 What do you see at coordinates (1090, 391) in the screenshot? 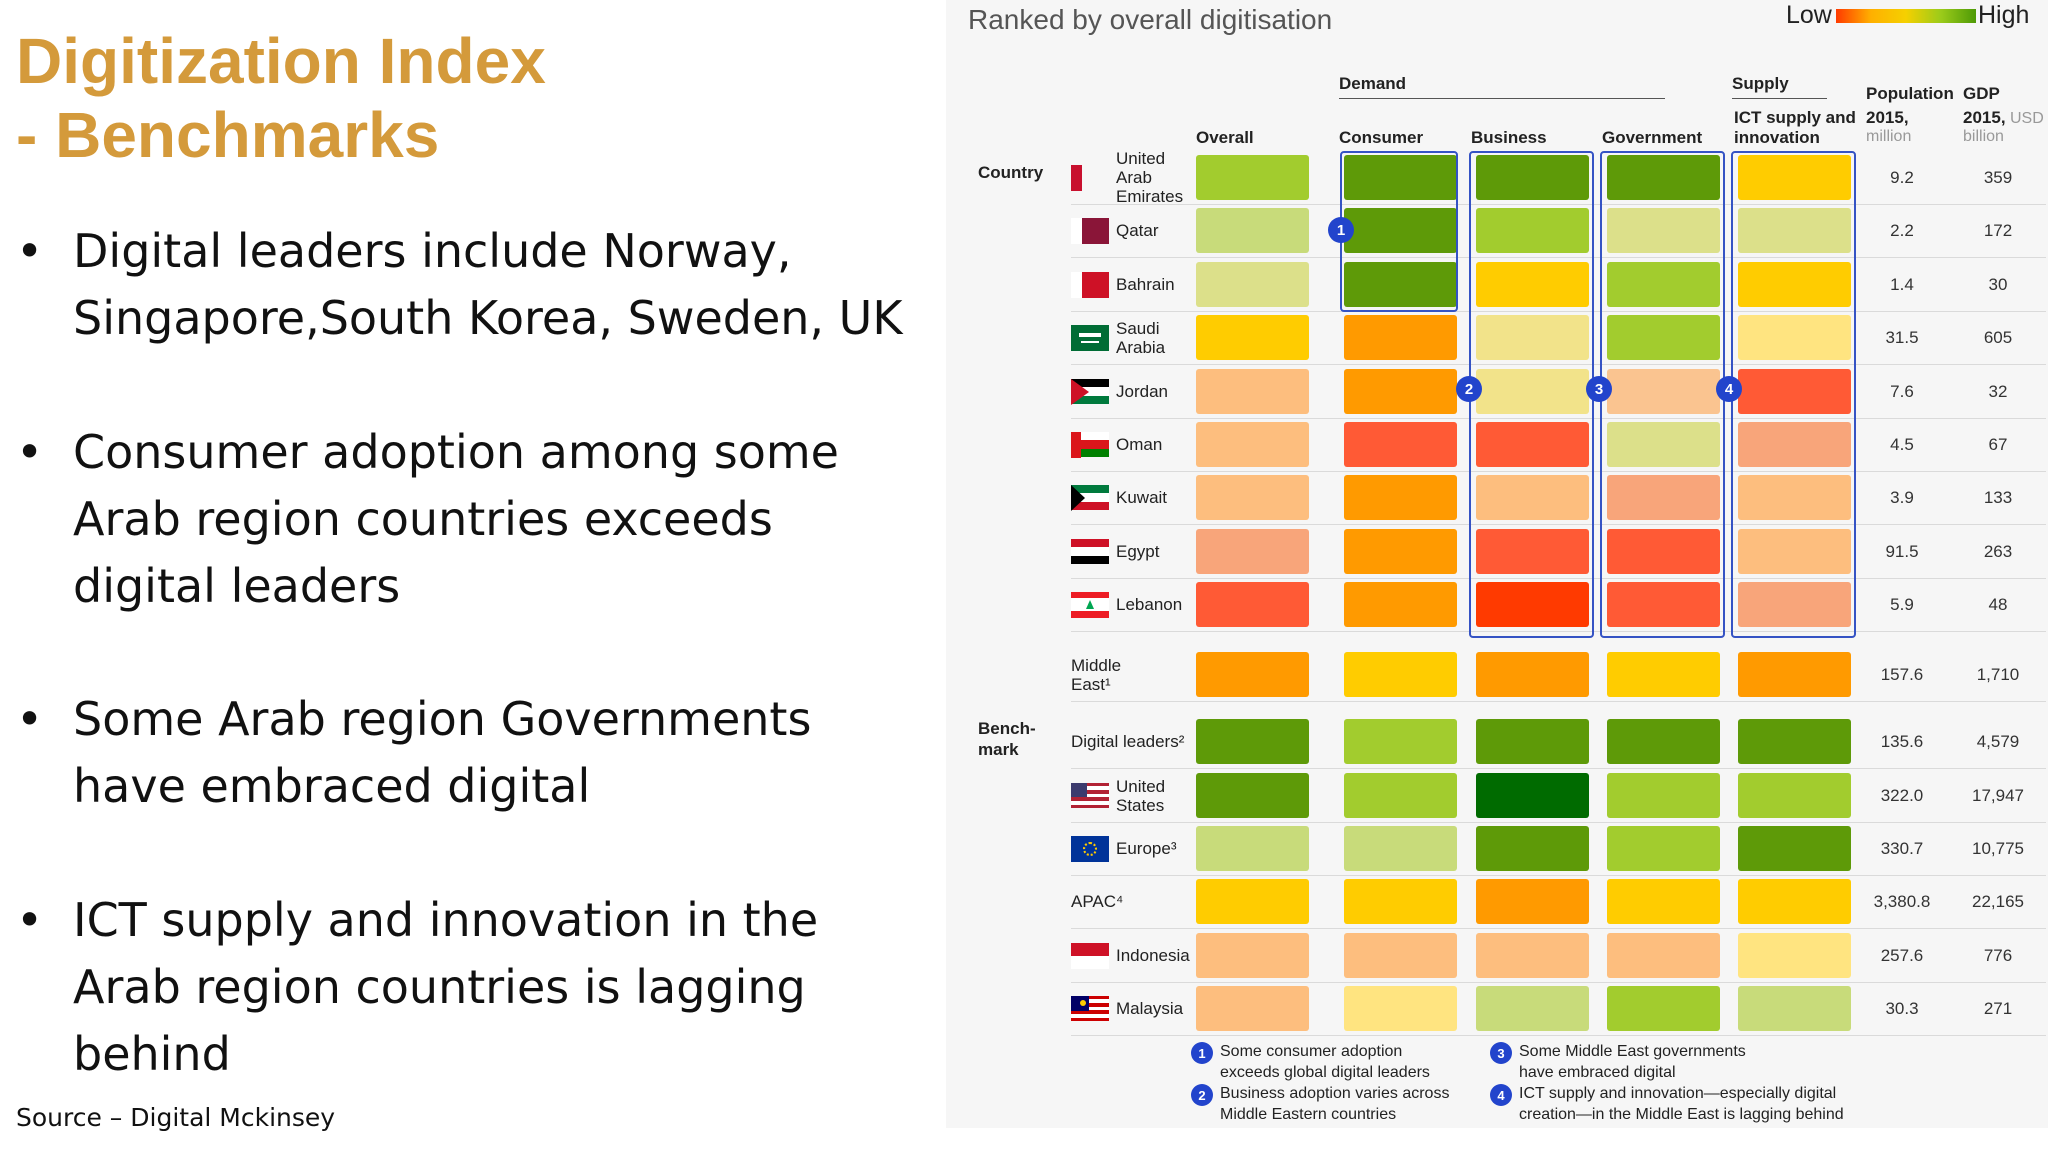
I see `jordan-flag-icon` at bounding box center [1090, 391].